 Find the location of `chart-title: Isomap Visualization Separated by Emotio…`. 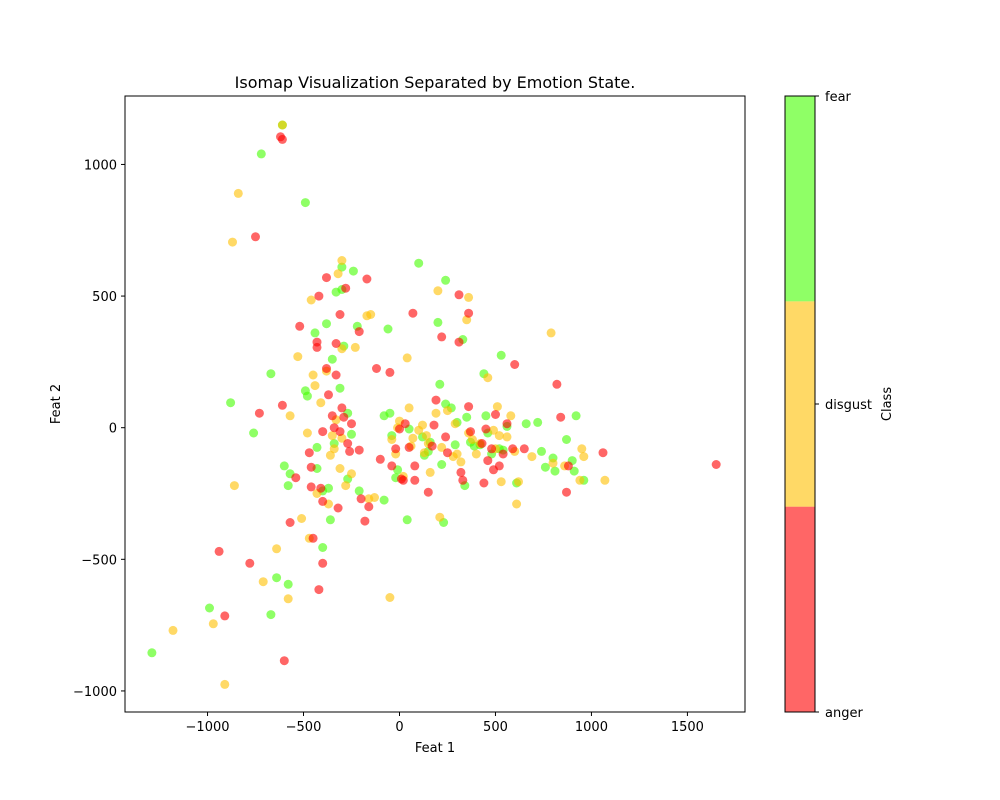

chart-title: Isomap Visualization Separated by Emotio… is located at coordinates (435, 82).